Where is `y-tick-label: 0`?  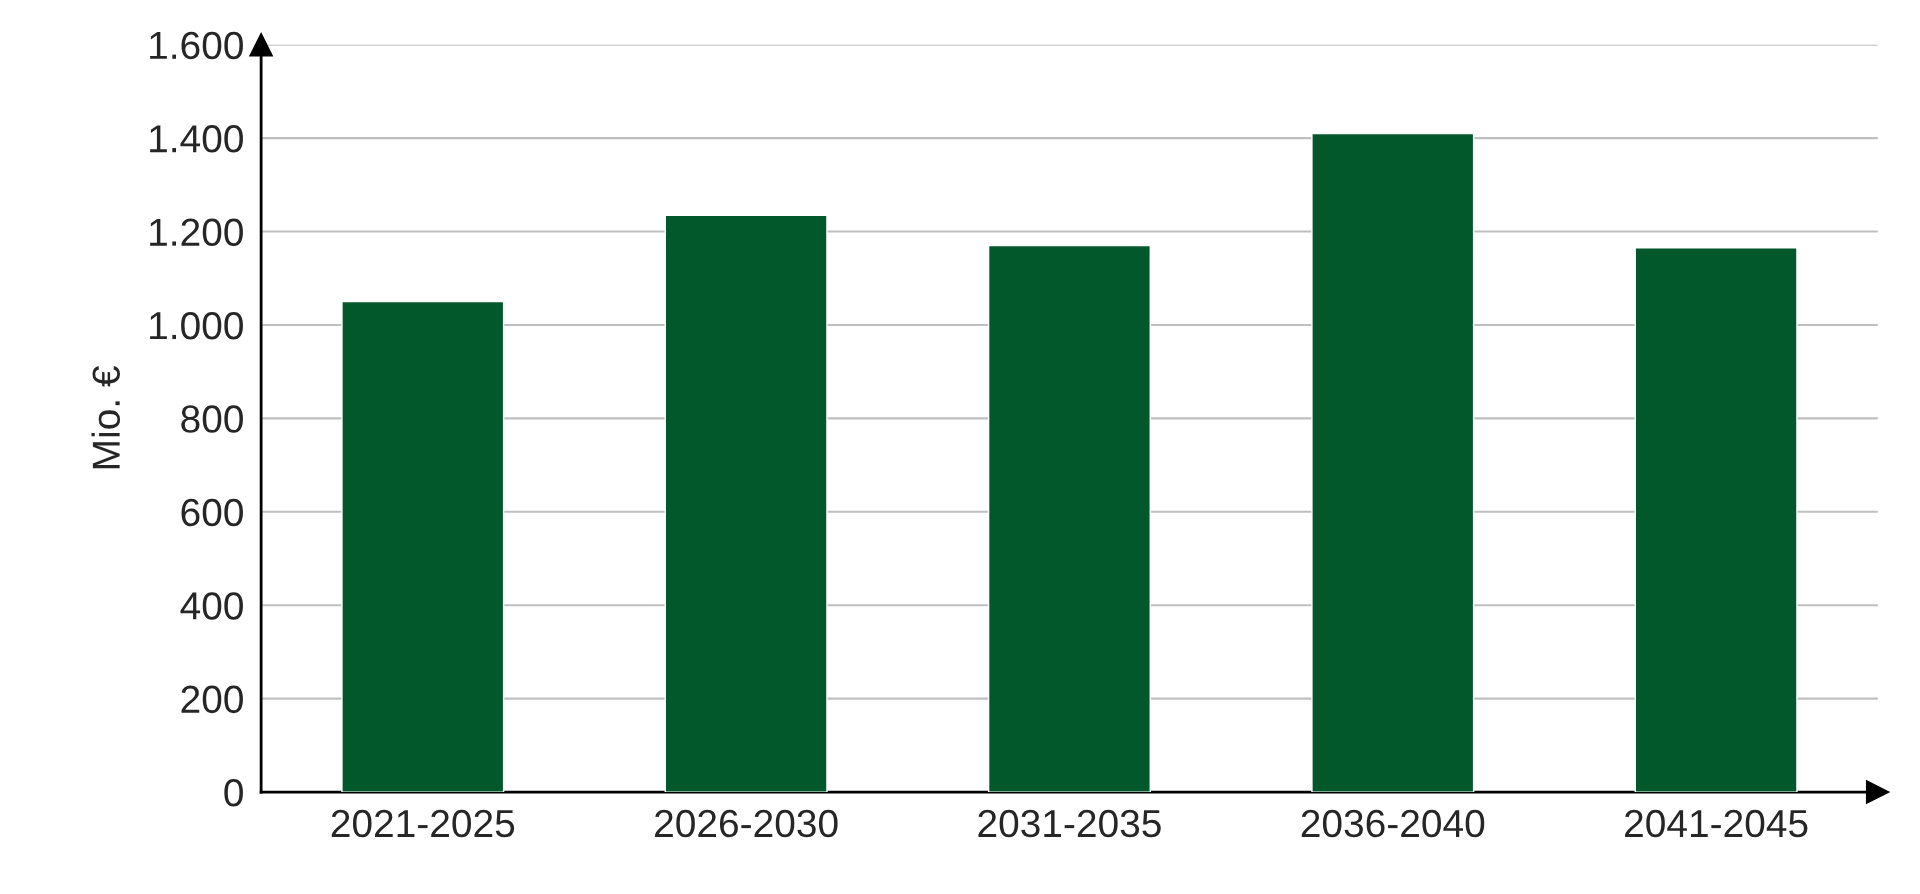 y-tick-label: 0 is located at coordinates (233, 793).